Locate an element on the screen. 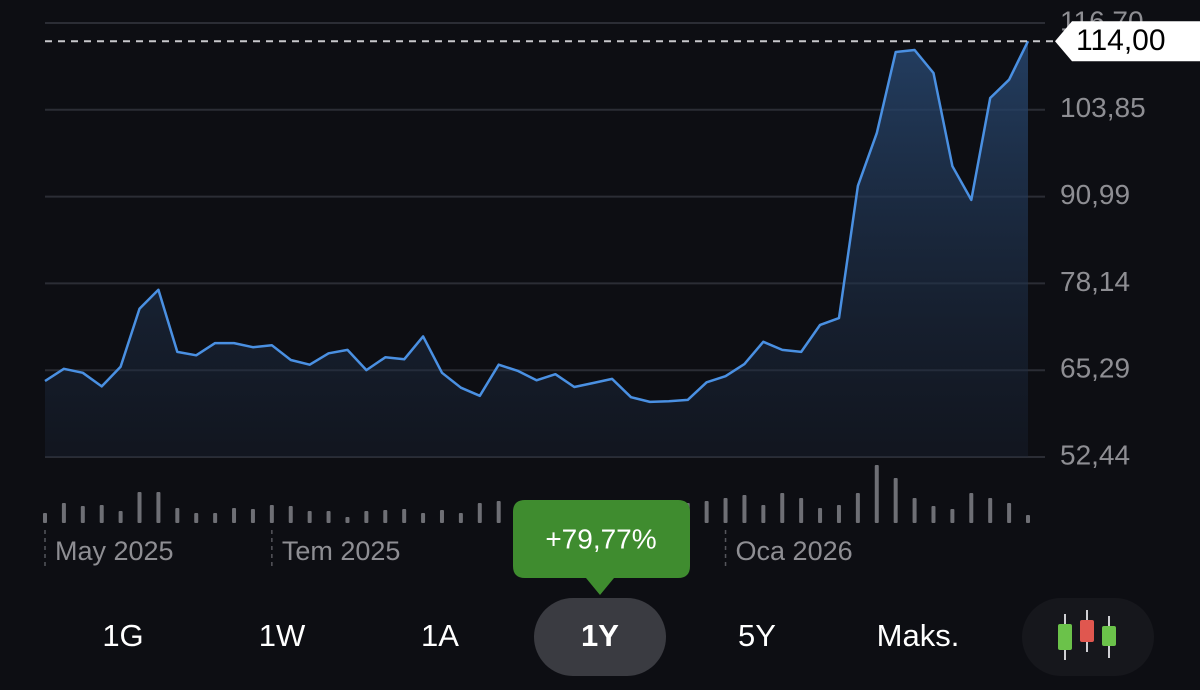  x-tick-label: Tem 2025 is located at coordinates (341, 551).